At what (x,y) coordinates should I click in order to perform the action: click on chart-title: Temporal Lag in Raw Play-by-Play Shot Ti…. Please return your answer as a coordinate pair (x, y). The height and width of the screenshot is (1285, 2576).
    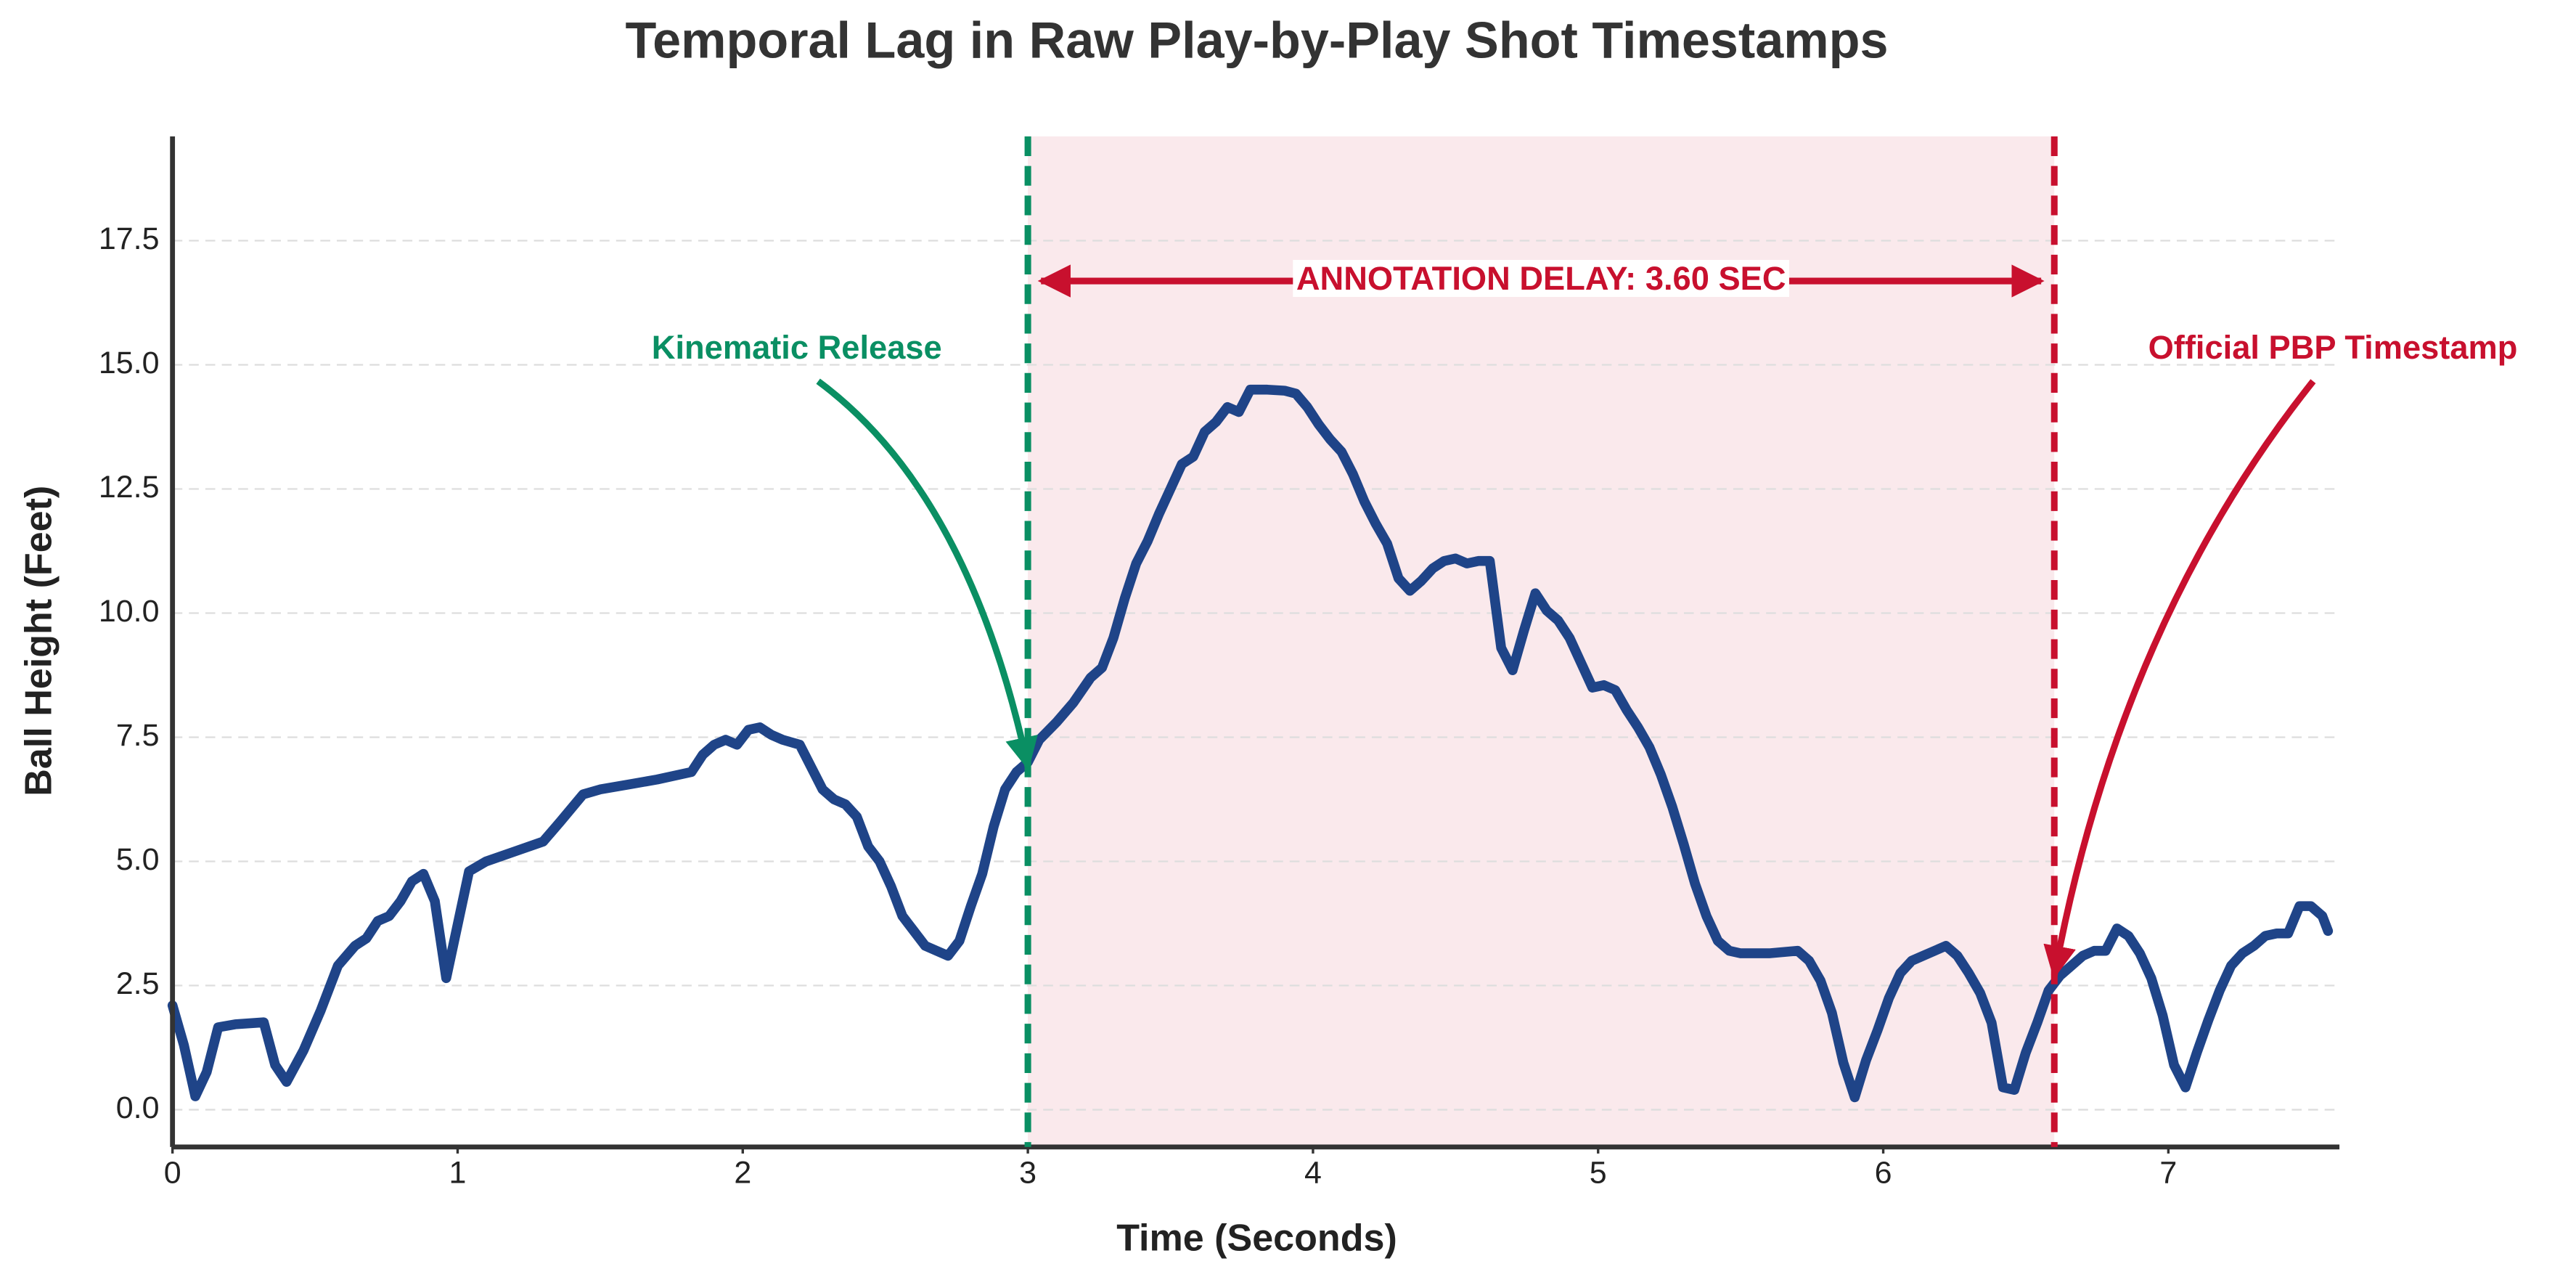
    Looking at the image, I should click on (1257, 40).